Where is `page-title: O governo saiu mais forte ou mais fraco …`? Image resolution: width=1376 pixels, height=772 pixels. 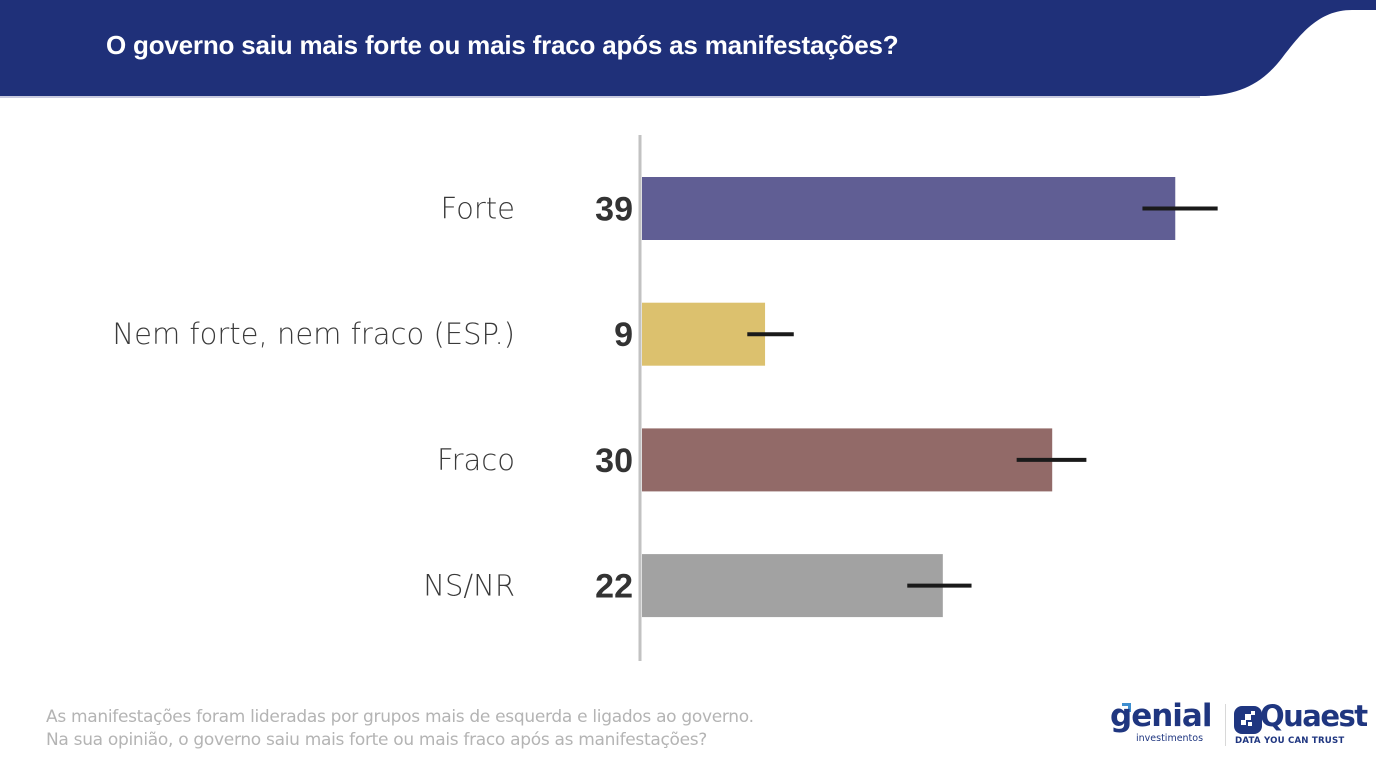 page-title: O governo saiu mais forte ou mais fraco … is located at coordinates (502, 45).